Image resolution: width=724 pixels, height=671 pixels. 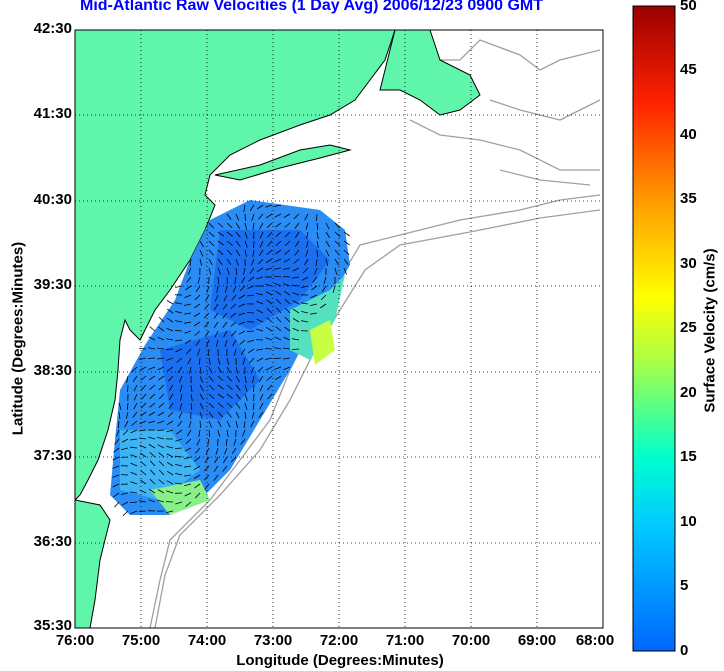 What do you see at coordinates (688, 263) in the screenshot?
I see `colorbar-tick-label: 30` at bounding box center [688, 263].